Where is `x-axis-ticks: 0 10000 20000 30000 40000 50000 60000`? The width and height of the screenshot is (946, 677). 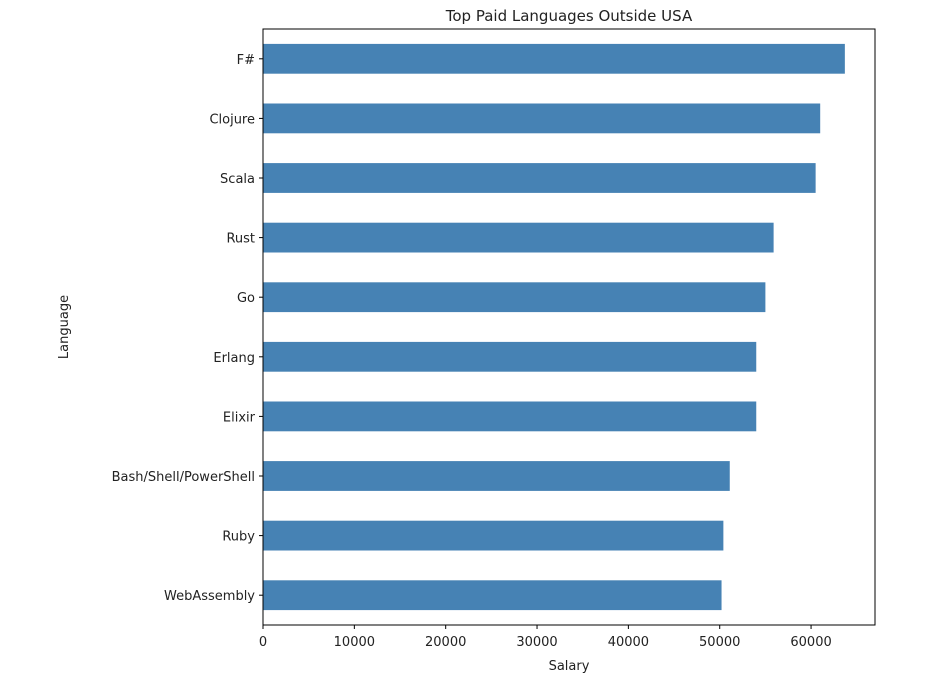 x-axis-ticks: 0 10000 20000 30000 40000 50000 60000 is located at coordinates (545, 637).